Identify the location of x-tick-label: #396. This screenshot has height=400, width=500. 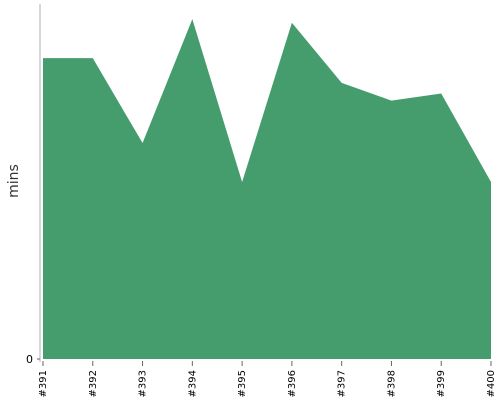
(292, 383).